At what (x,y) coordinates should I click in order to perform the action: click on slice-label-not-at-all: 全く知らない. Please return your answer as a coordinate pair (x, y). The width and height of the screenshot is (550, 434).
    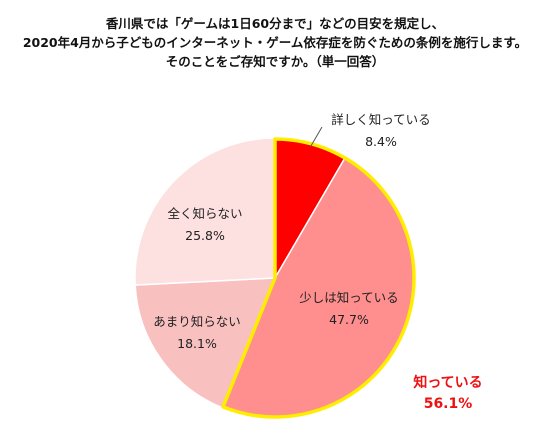
    Looking at the image, I should click on (204, 213).